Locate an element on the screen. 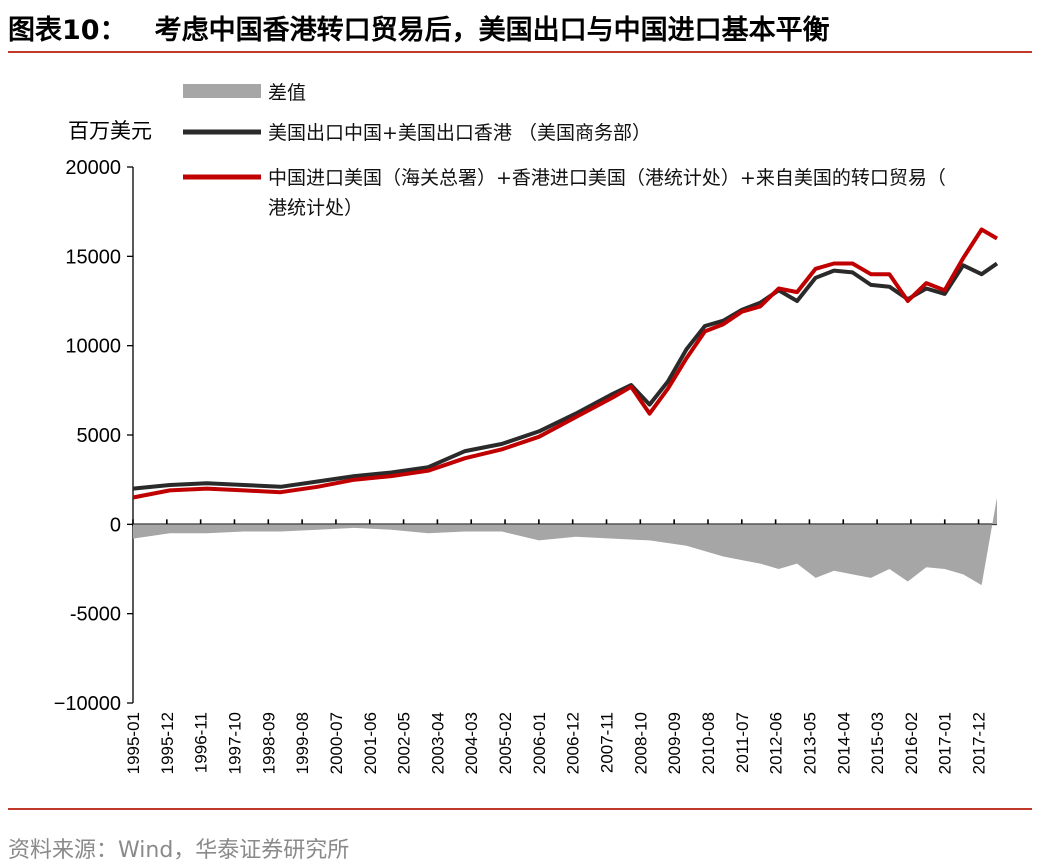  x-tick-label: 2010-08 is located at coordinates (708, 743).